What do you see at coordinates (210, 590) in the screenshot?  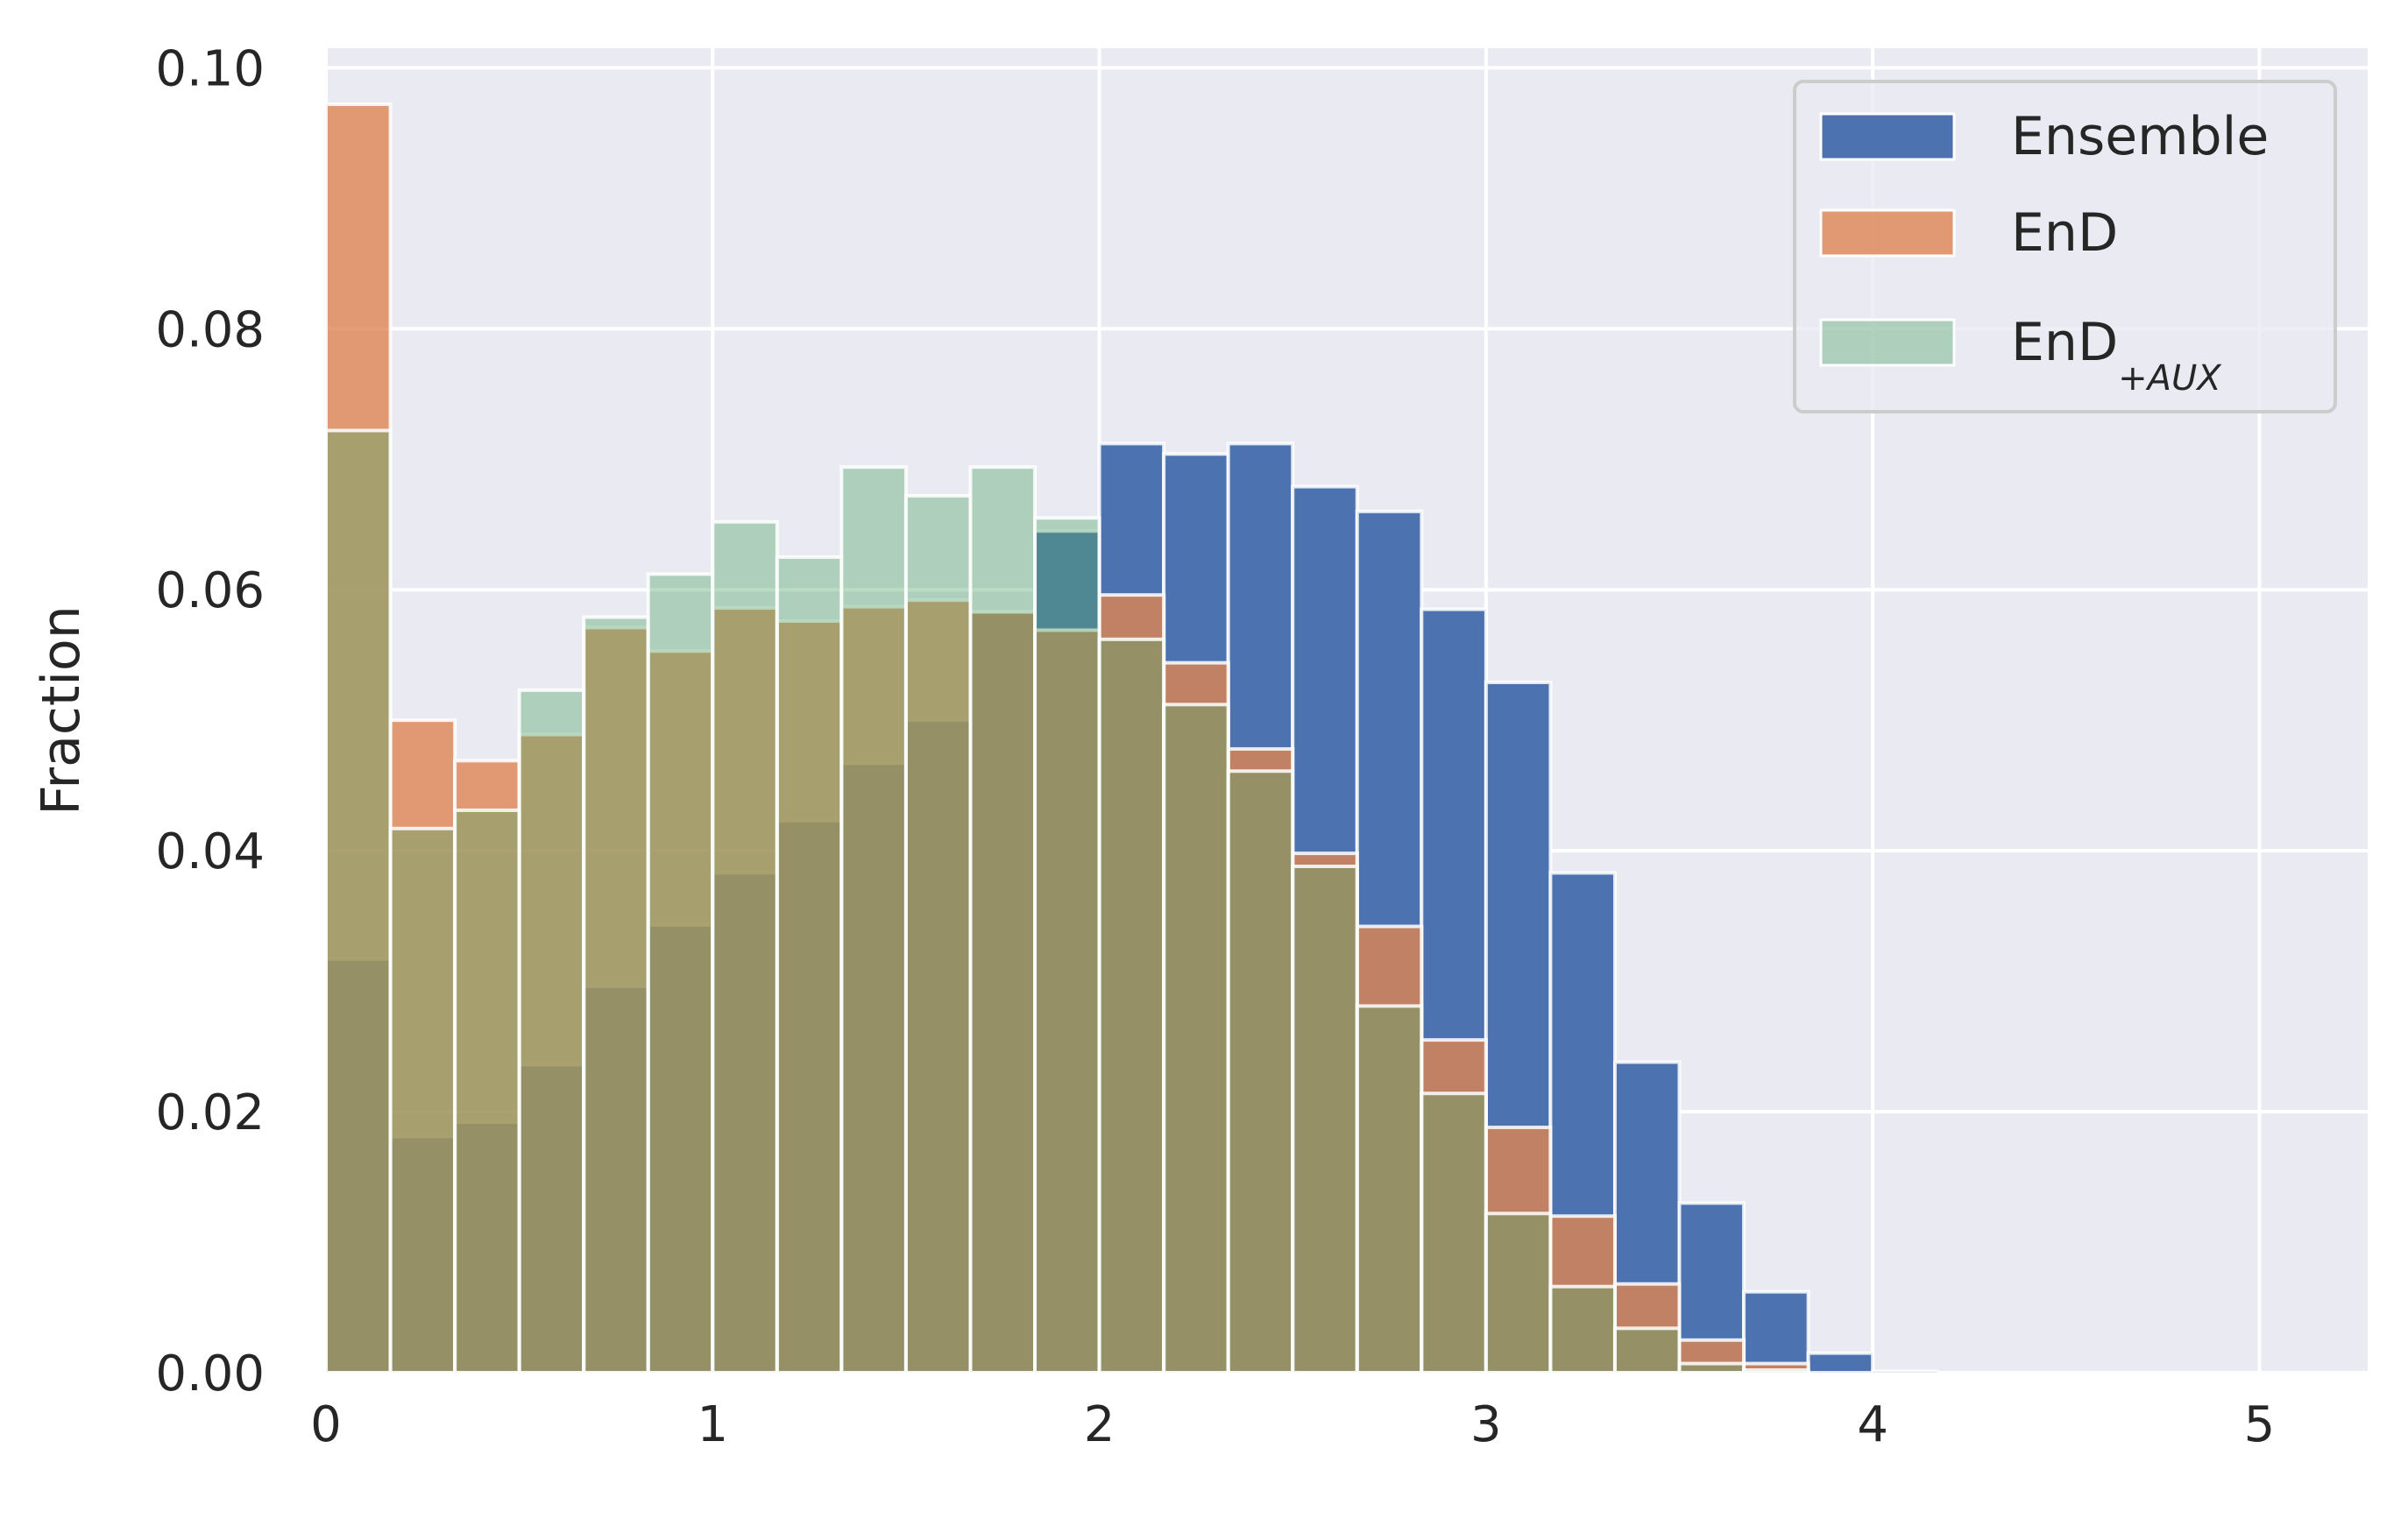 I see `y-tick-label: 0.06` at bounding box center [210, 590].